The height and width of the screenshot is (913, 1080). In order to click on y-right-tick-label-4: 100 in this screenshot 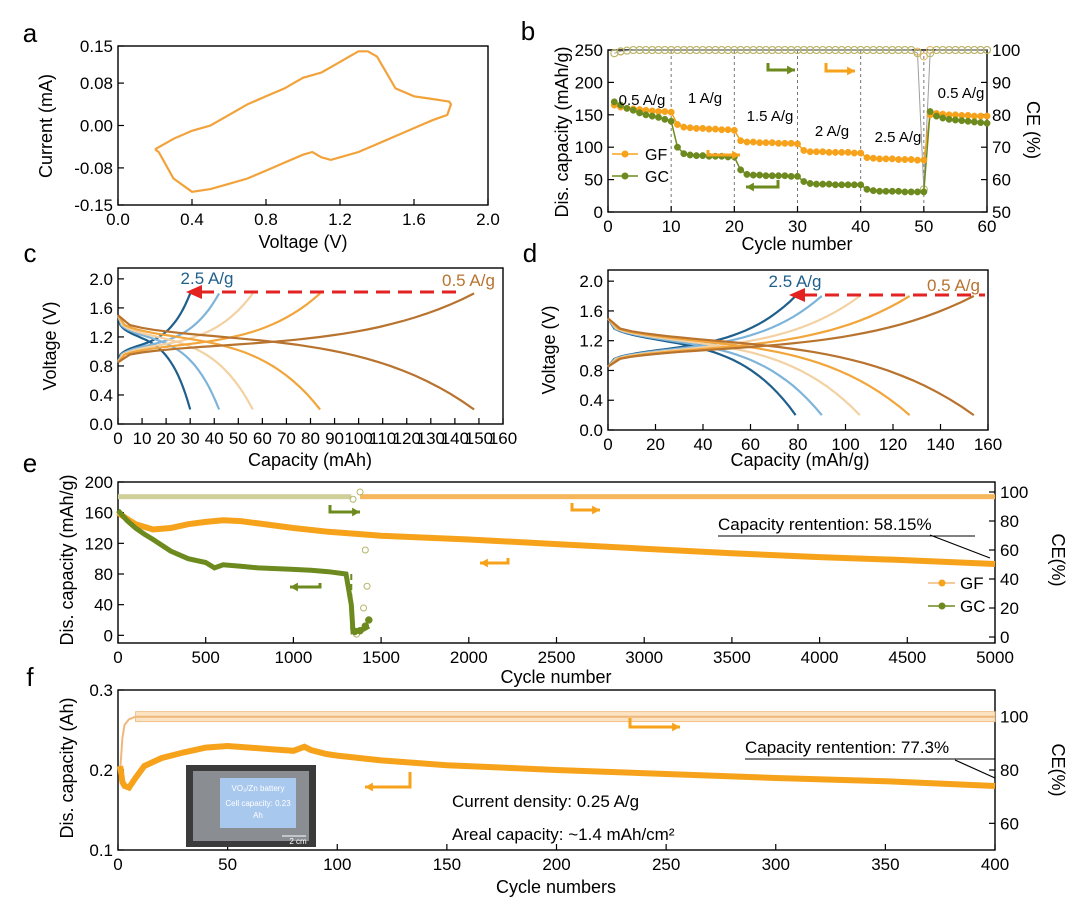, I will do `click(1014, 492)`.